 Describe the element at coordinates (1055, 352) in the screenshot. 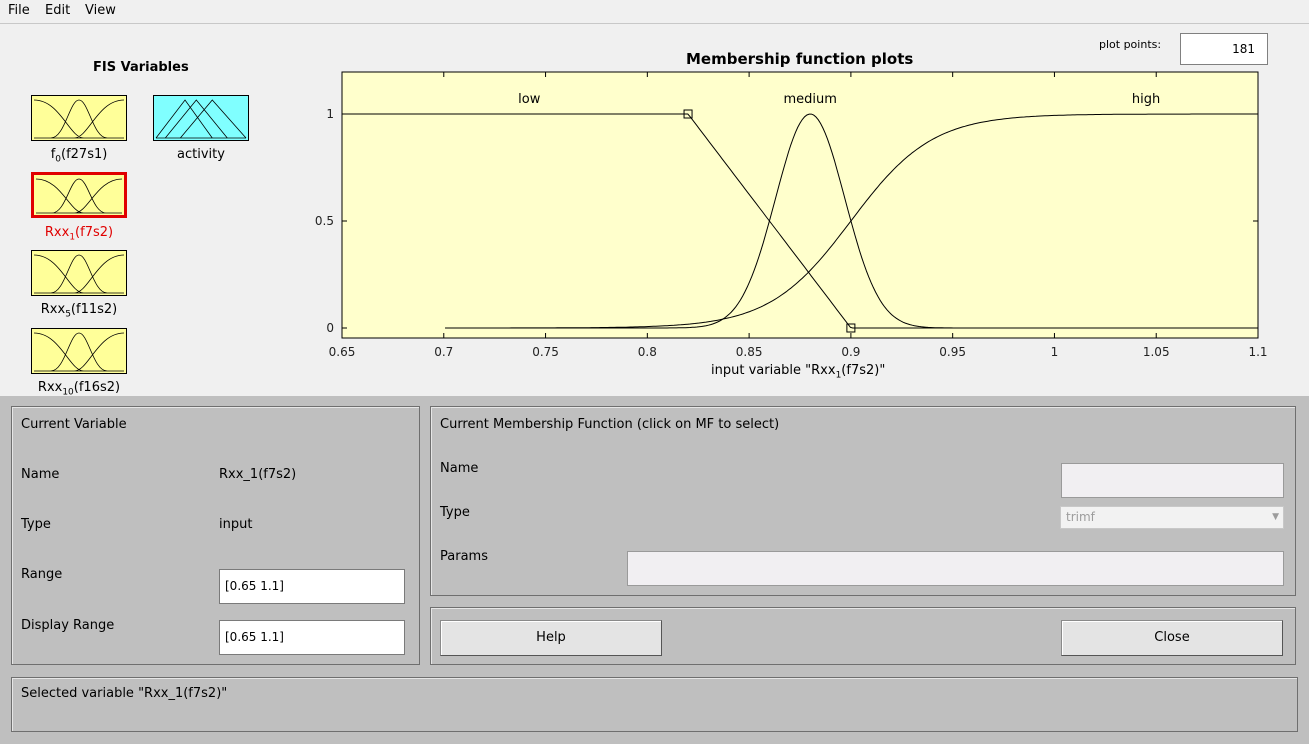

I see `x-tick-label: 1` at that location.